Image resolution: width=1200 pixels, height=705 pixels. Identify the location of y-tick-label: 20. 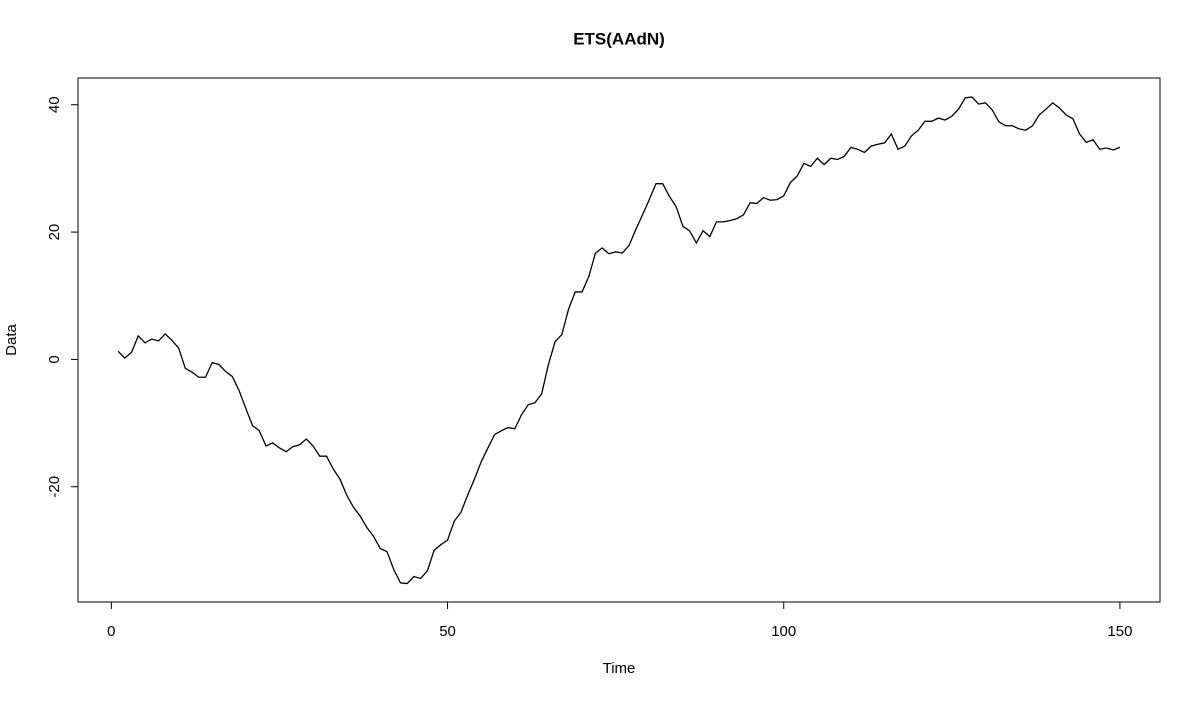
(54, 232).